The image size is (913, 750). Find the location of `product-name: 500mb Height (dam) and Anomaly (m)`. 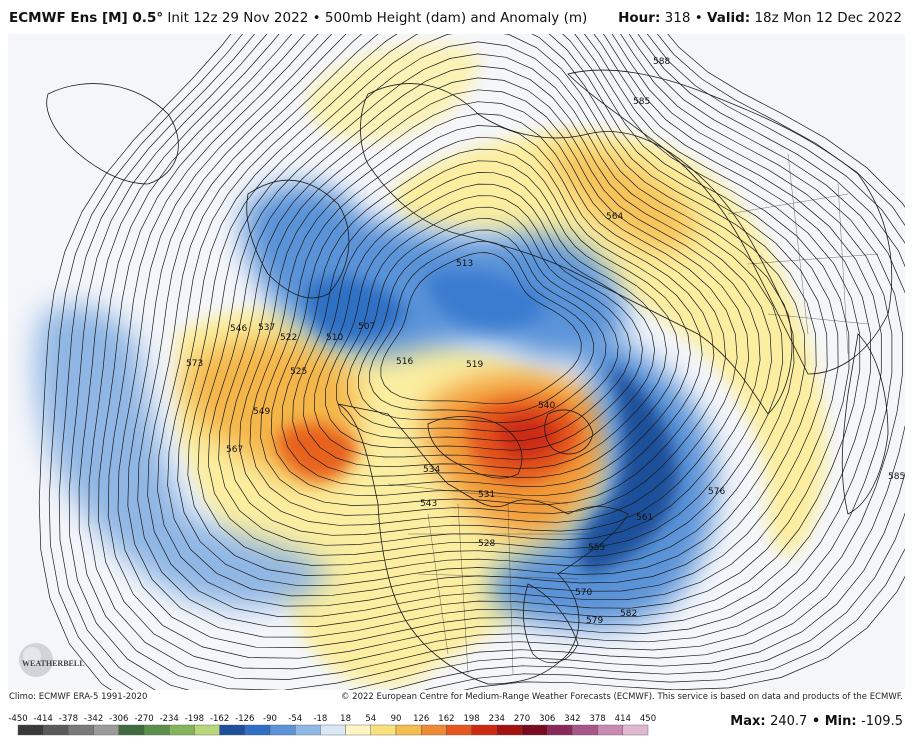

product-name: 500mb Height (dam) and Anomaly (m) is located at coordinates (456, 18).